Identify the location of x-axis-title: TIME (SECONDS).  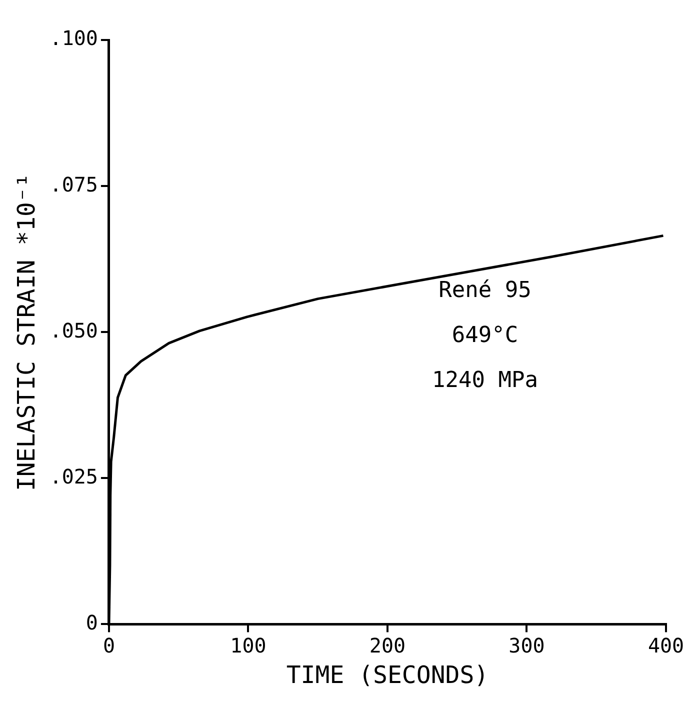
(387, 674).